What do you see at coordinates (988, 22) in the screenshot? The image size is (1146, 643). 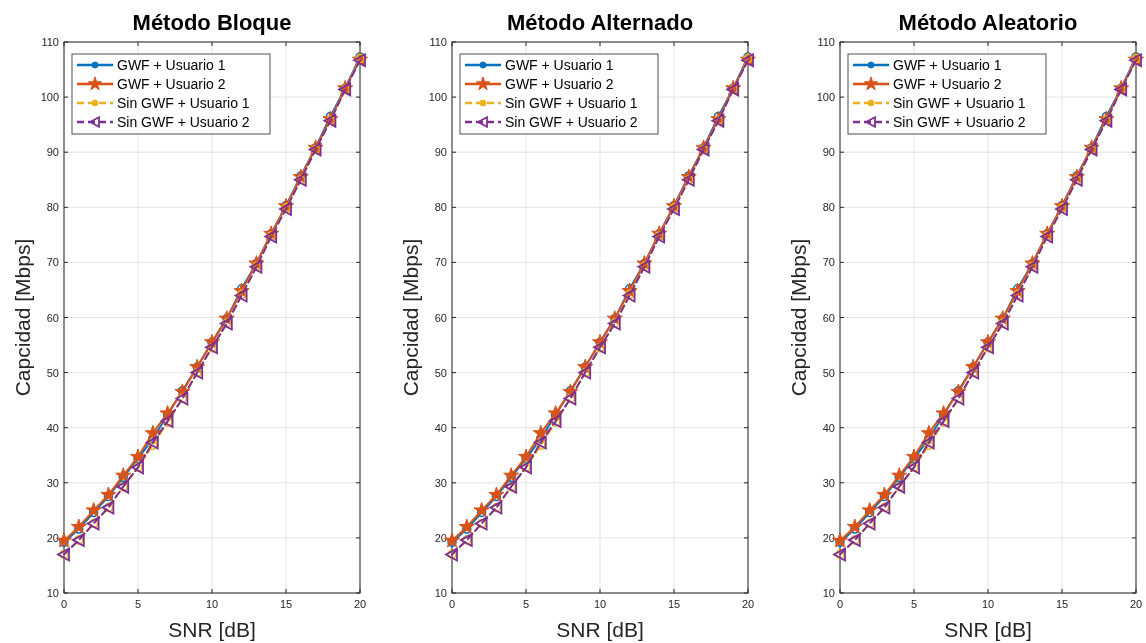 I see `chart-title: Método Aleatorio` at bounding box center [988, 22].